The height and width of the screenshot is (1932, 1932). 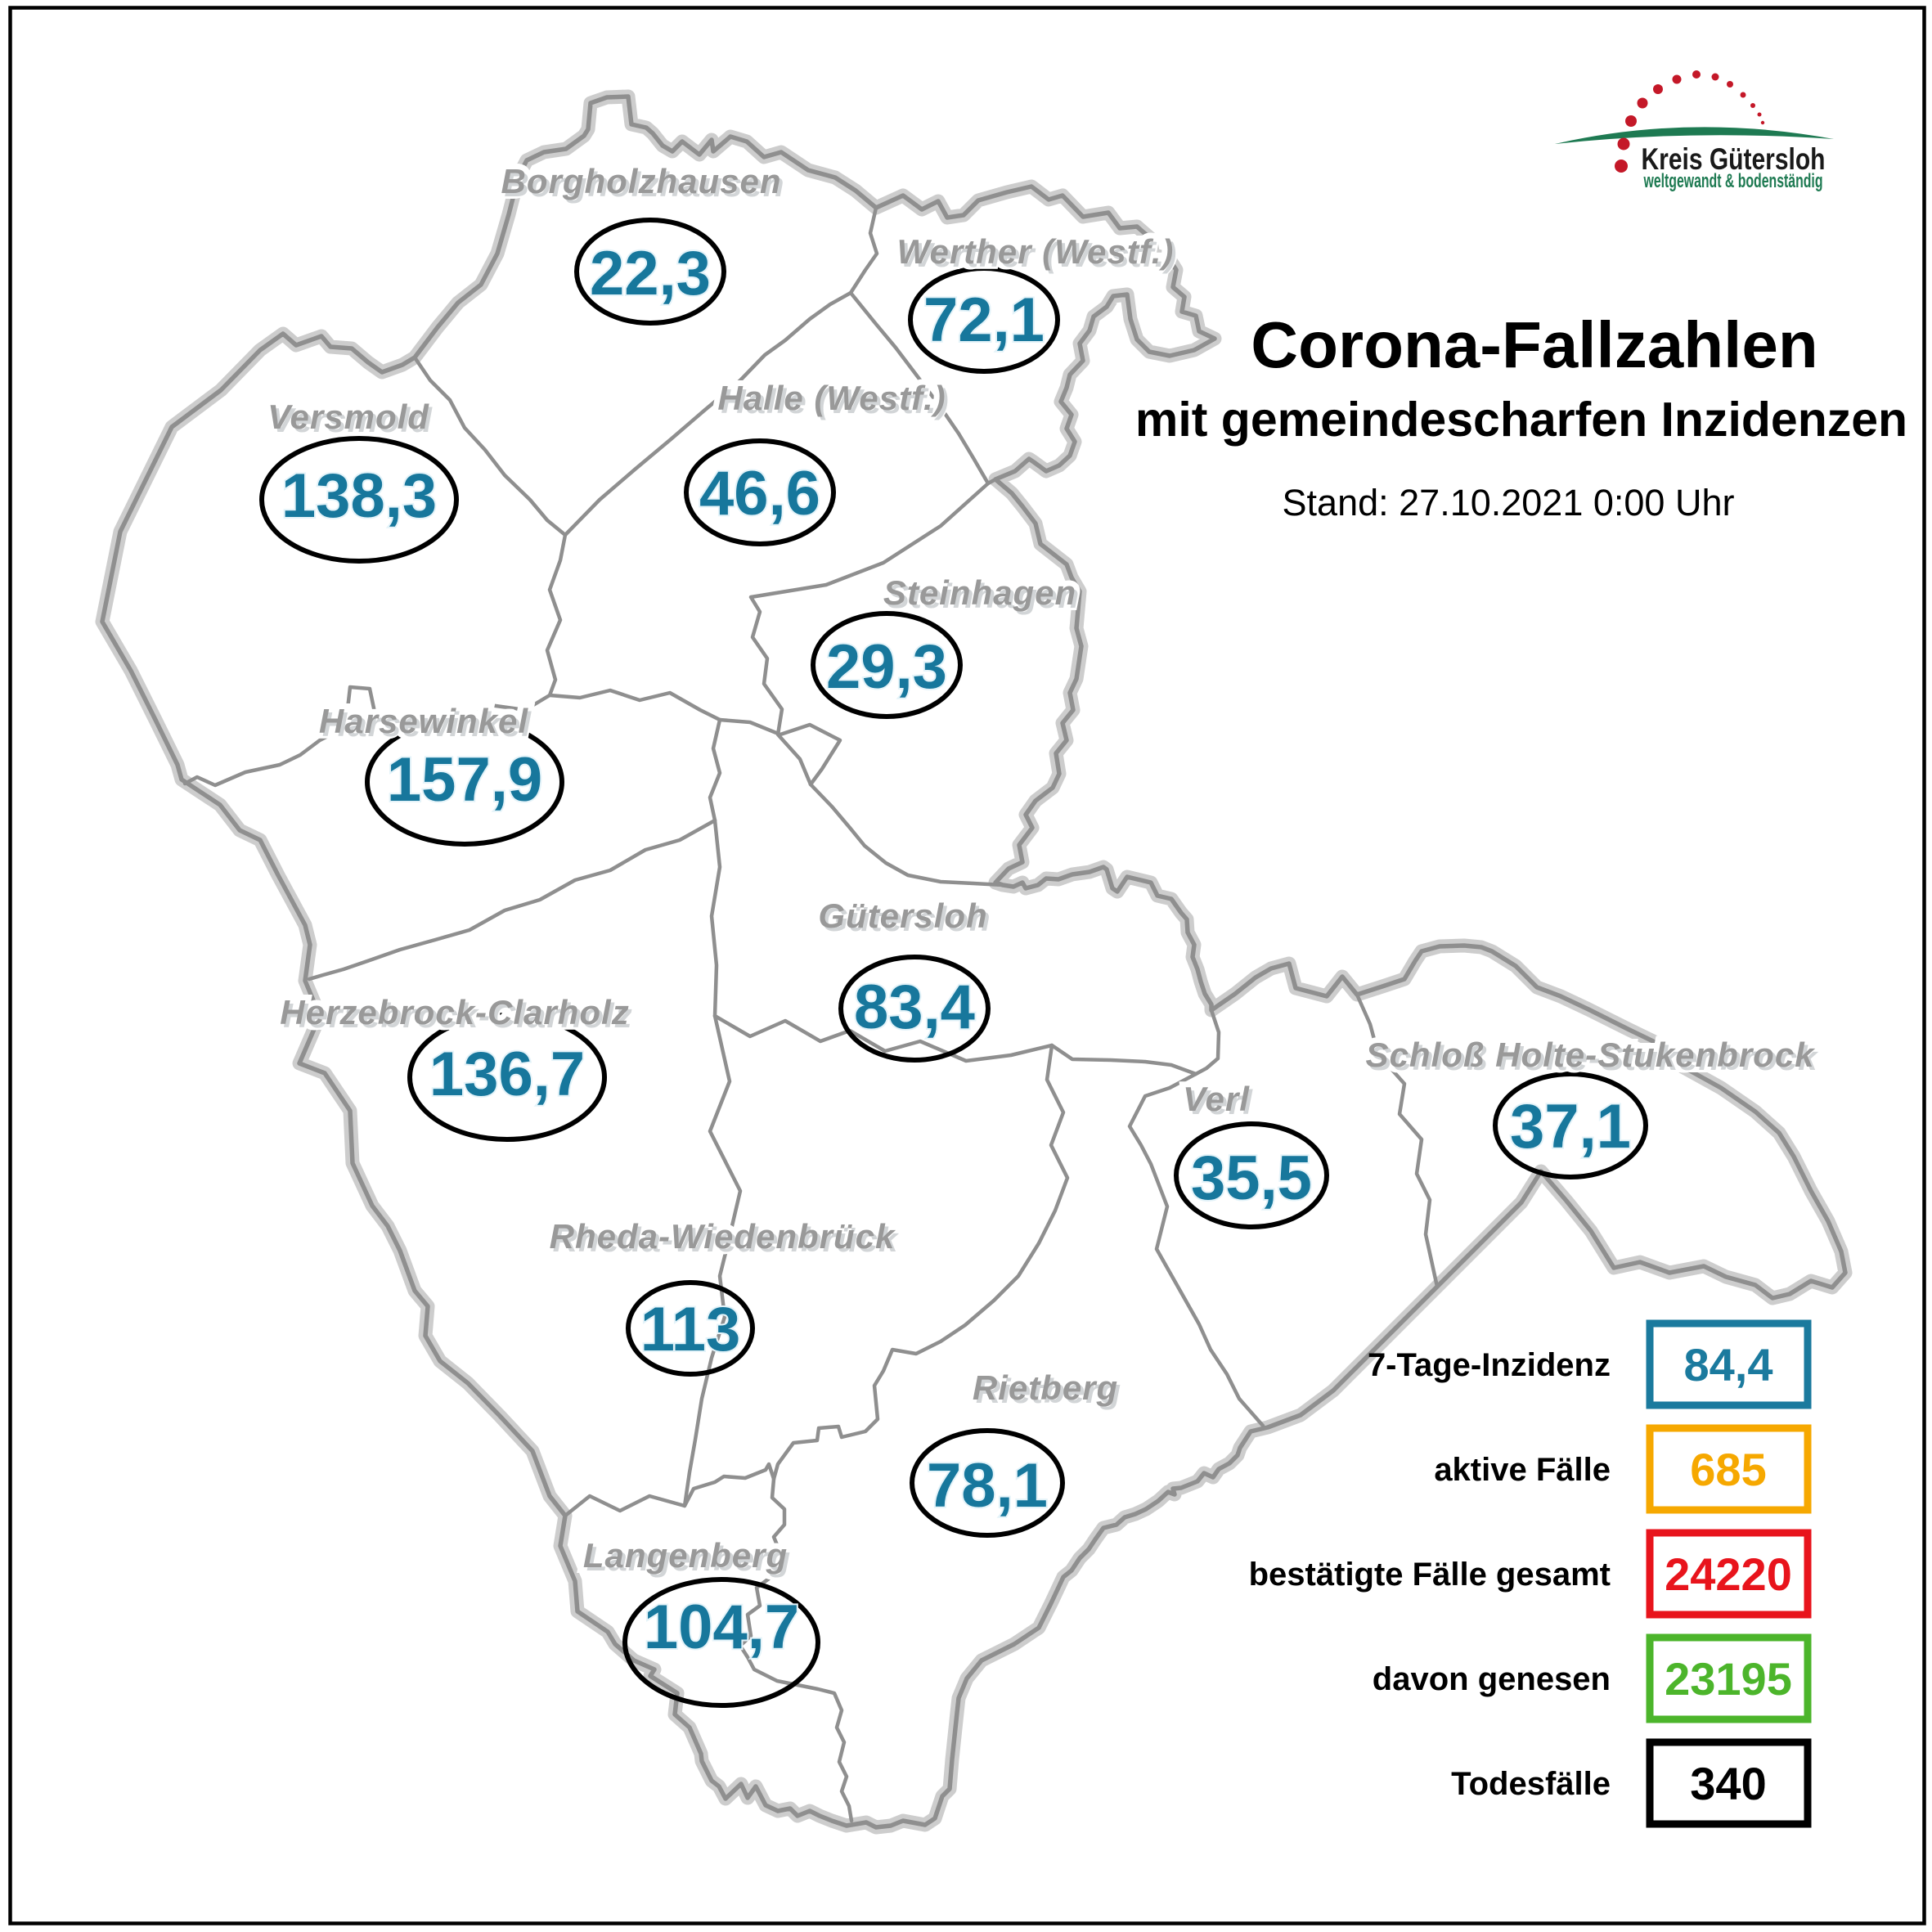 I want to click on svg-text: Corona-Fallzahlen, so click(x=1534, y=345).